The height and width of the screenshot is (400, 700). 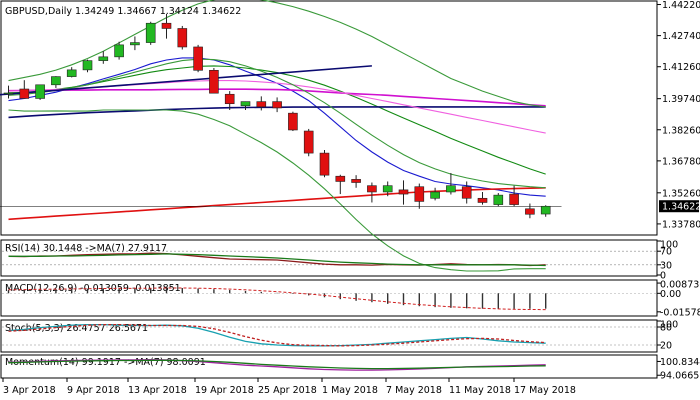 I want to click on momentum-line, so click(x=277, y=364).